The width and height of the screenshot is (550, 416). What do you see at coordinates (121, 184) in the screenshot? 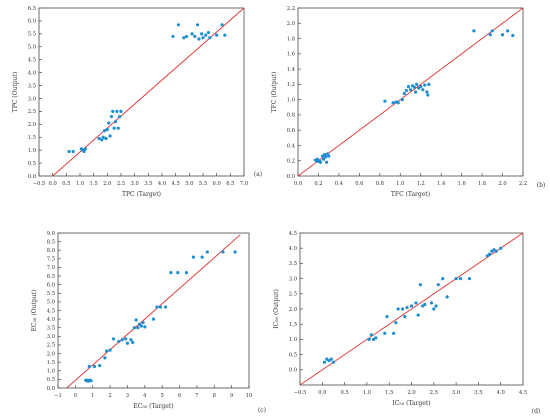
I see `x-tick-label: 2.5` at bounding box center [121, 184].